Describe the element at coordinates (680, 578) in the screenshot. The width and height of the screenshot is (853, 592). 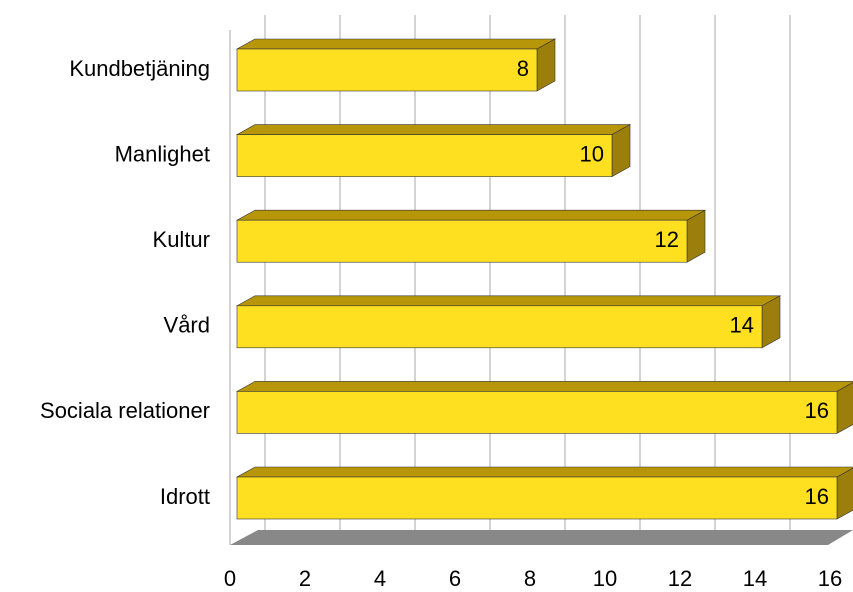
I see `x-tick-label: 12` at that location.